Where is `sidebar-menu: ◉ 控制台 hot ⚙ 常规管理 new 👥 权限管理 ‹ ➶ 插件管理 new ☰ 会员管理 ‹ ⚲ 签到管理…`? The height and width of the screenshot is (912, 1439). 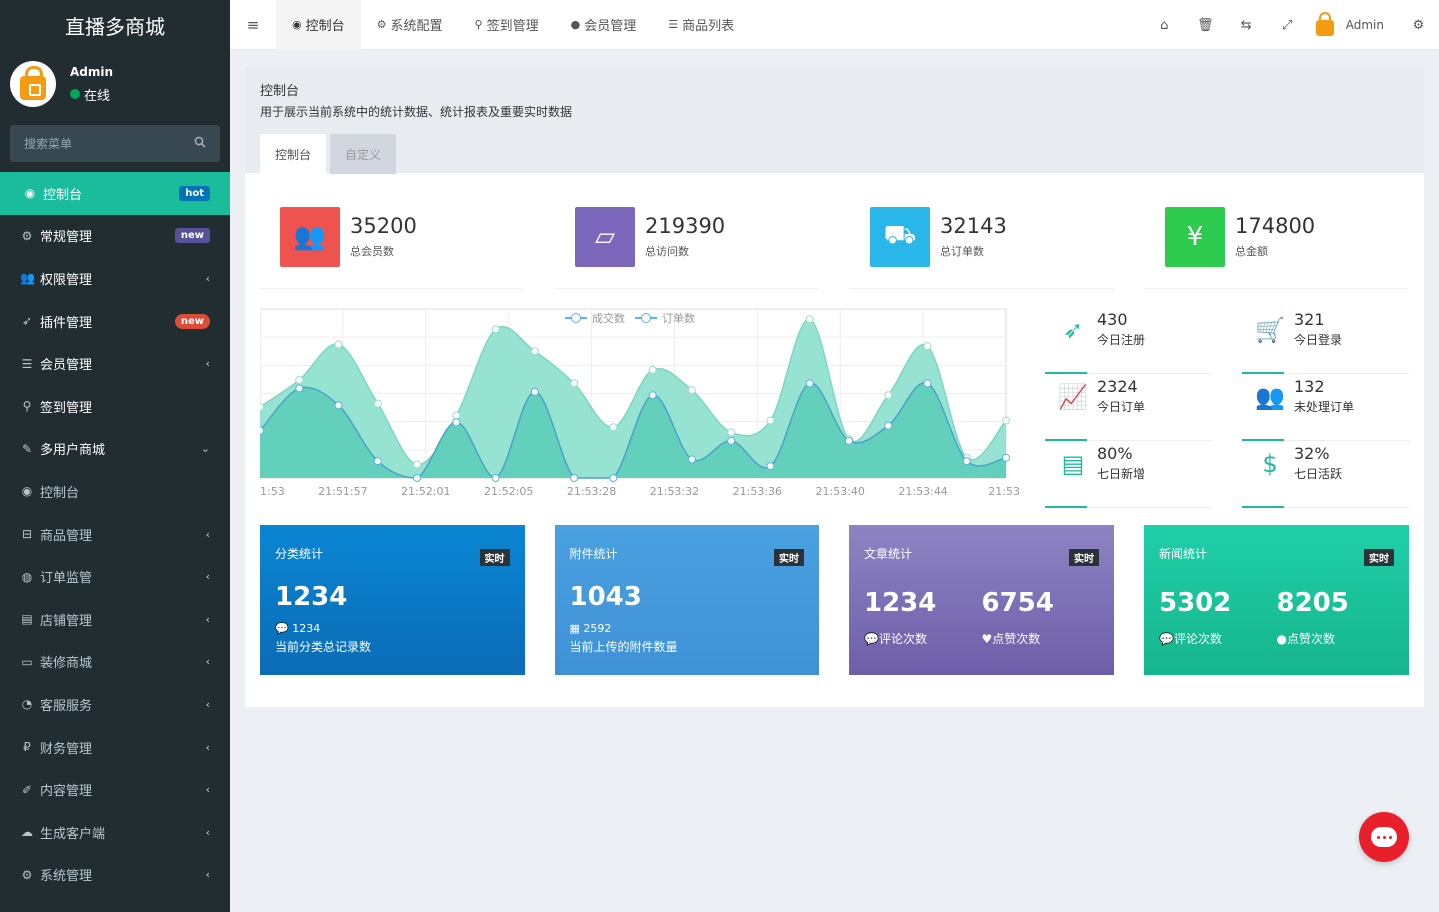 sidebar-menu: ◉ 控制台 hot ⚙ 常规管理 new 👥 权限管理 ‹ ➶ 插件管理 new ☰ 会员管理 ‹ ⚲ 签到管理… is located at coordinates (115, 534).